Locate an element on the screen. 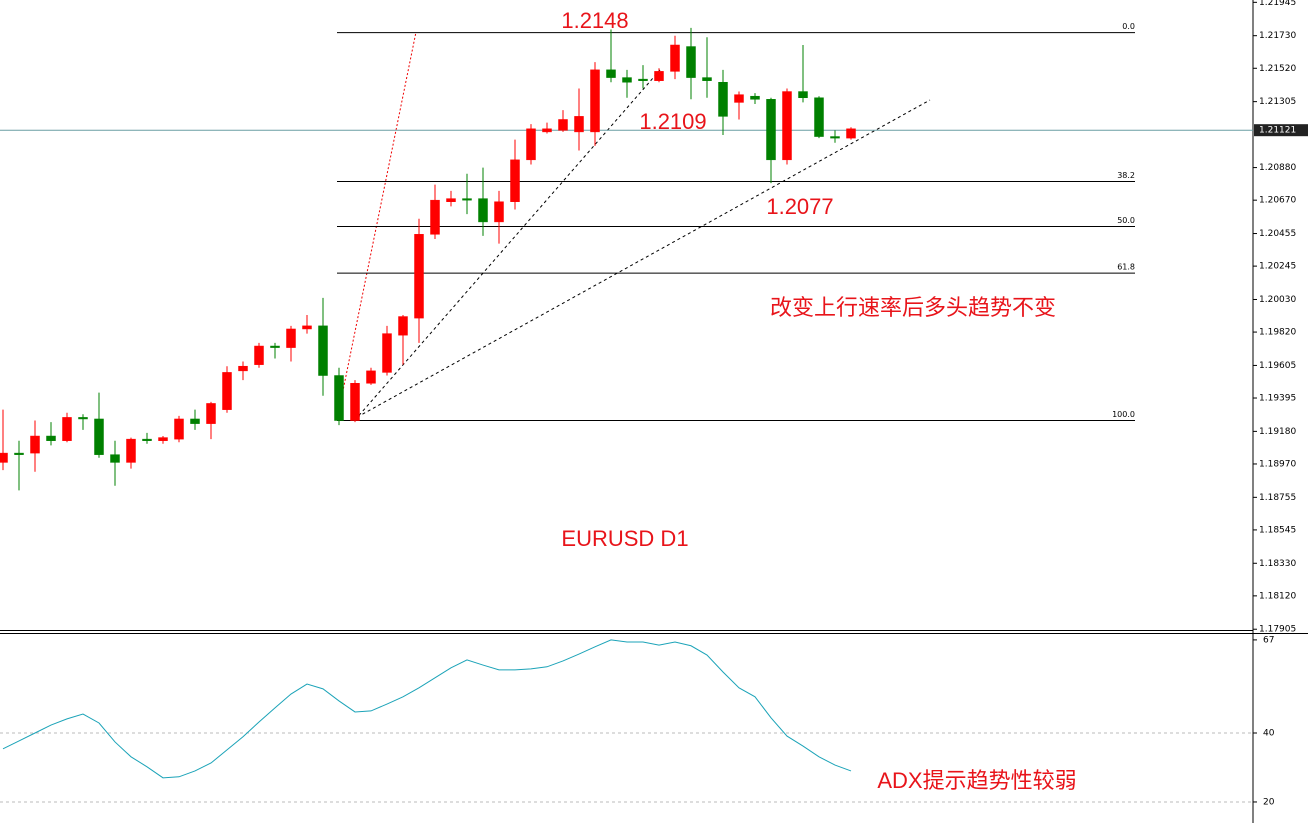 This screenshot has width=1308, height=823. y-tick-label: 1.21945 is located at coordinates (1277, 4).